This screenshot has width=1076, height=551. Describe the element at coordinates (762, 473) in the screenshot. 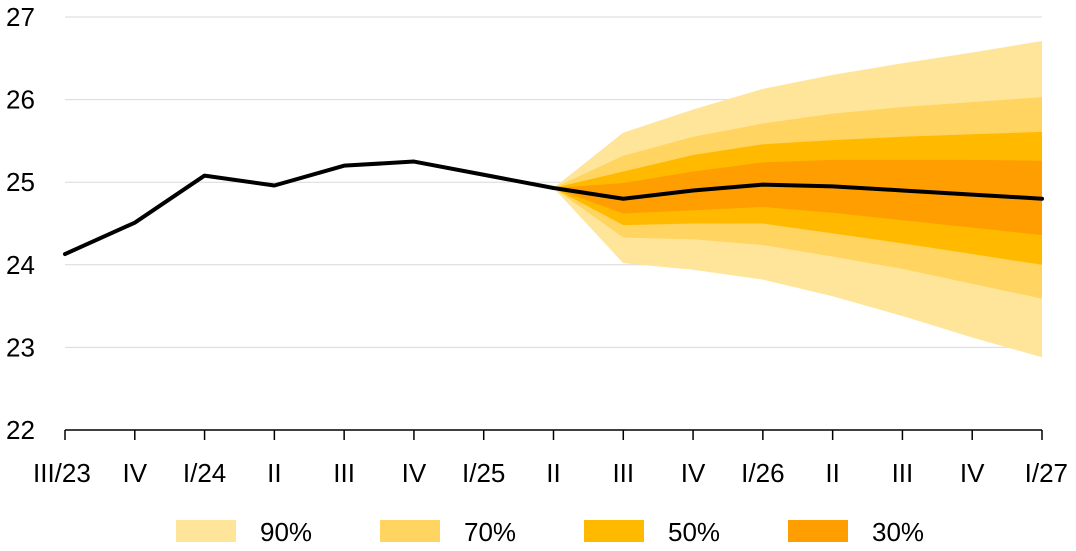

I see `x-tick-label: I/26` at that location.